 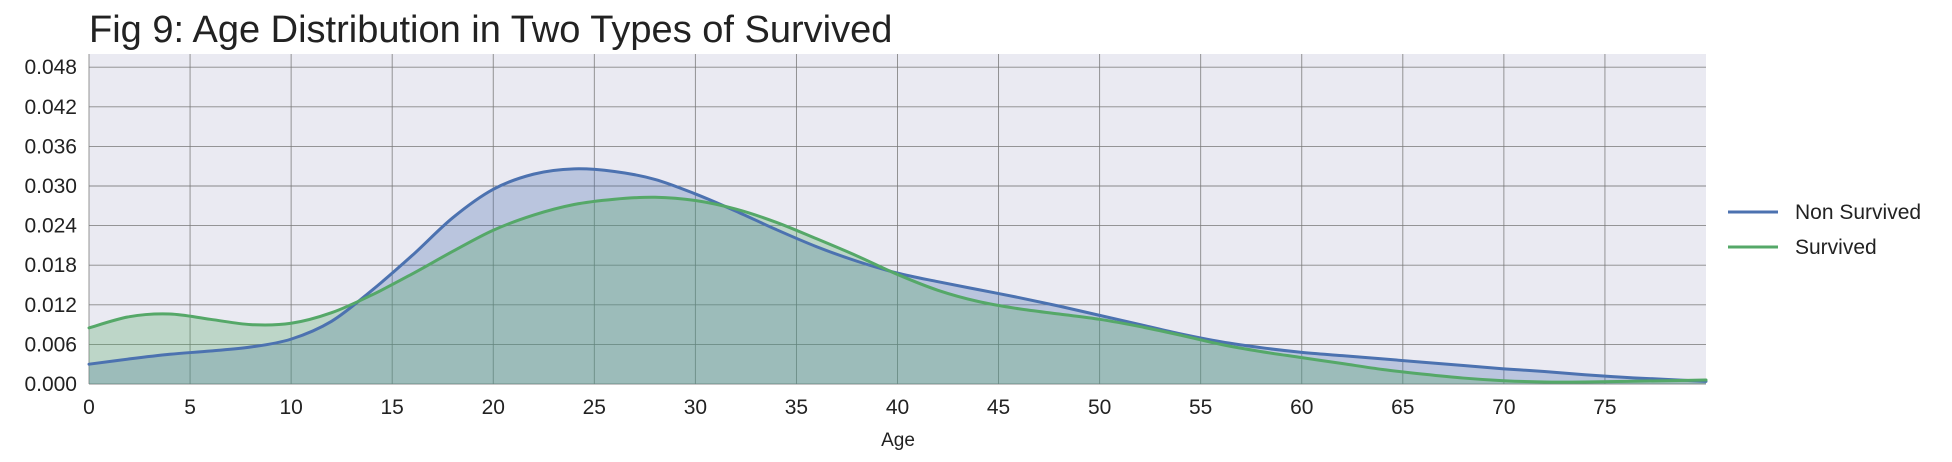 I want to click on x-tick-label: 15, so click(x=392, y=407).